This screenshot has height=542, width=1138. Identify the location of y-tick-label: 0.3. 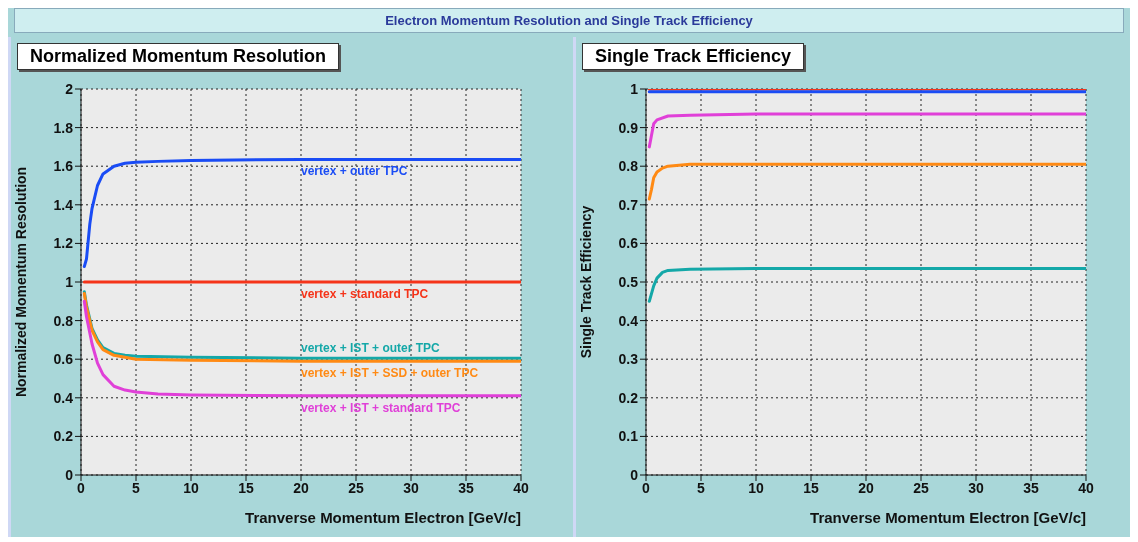
(628, 359).